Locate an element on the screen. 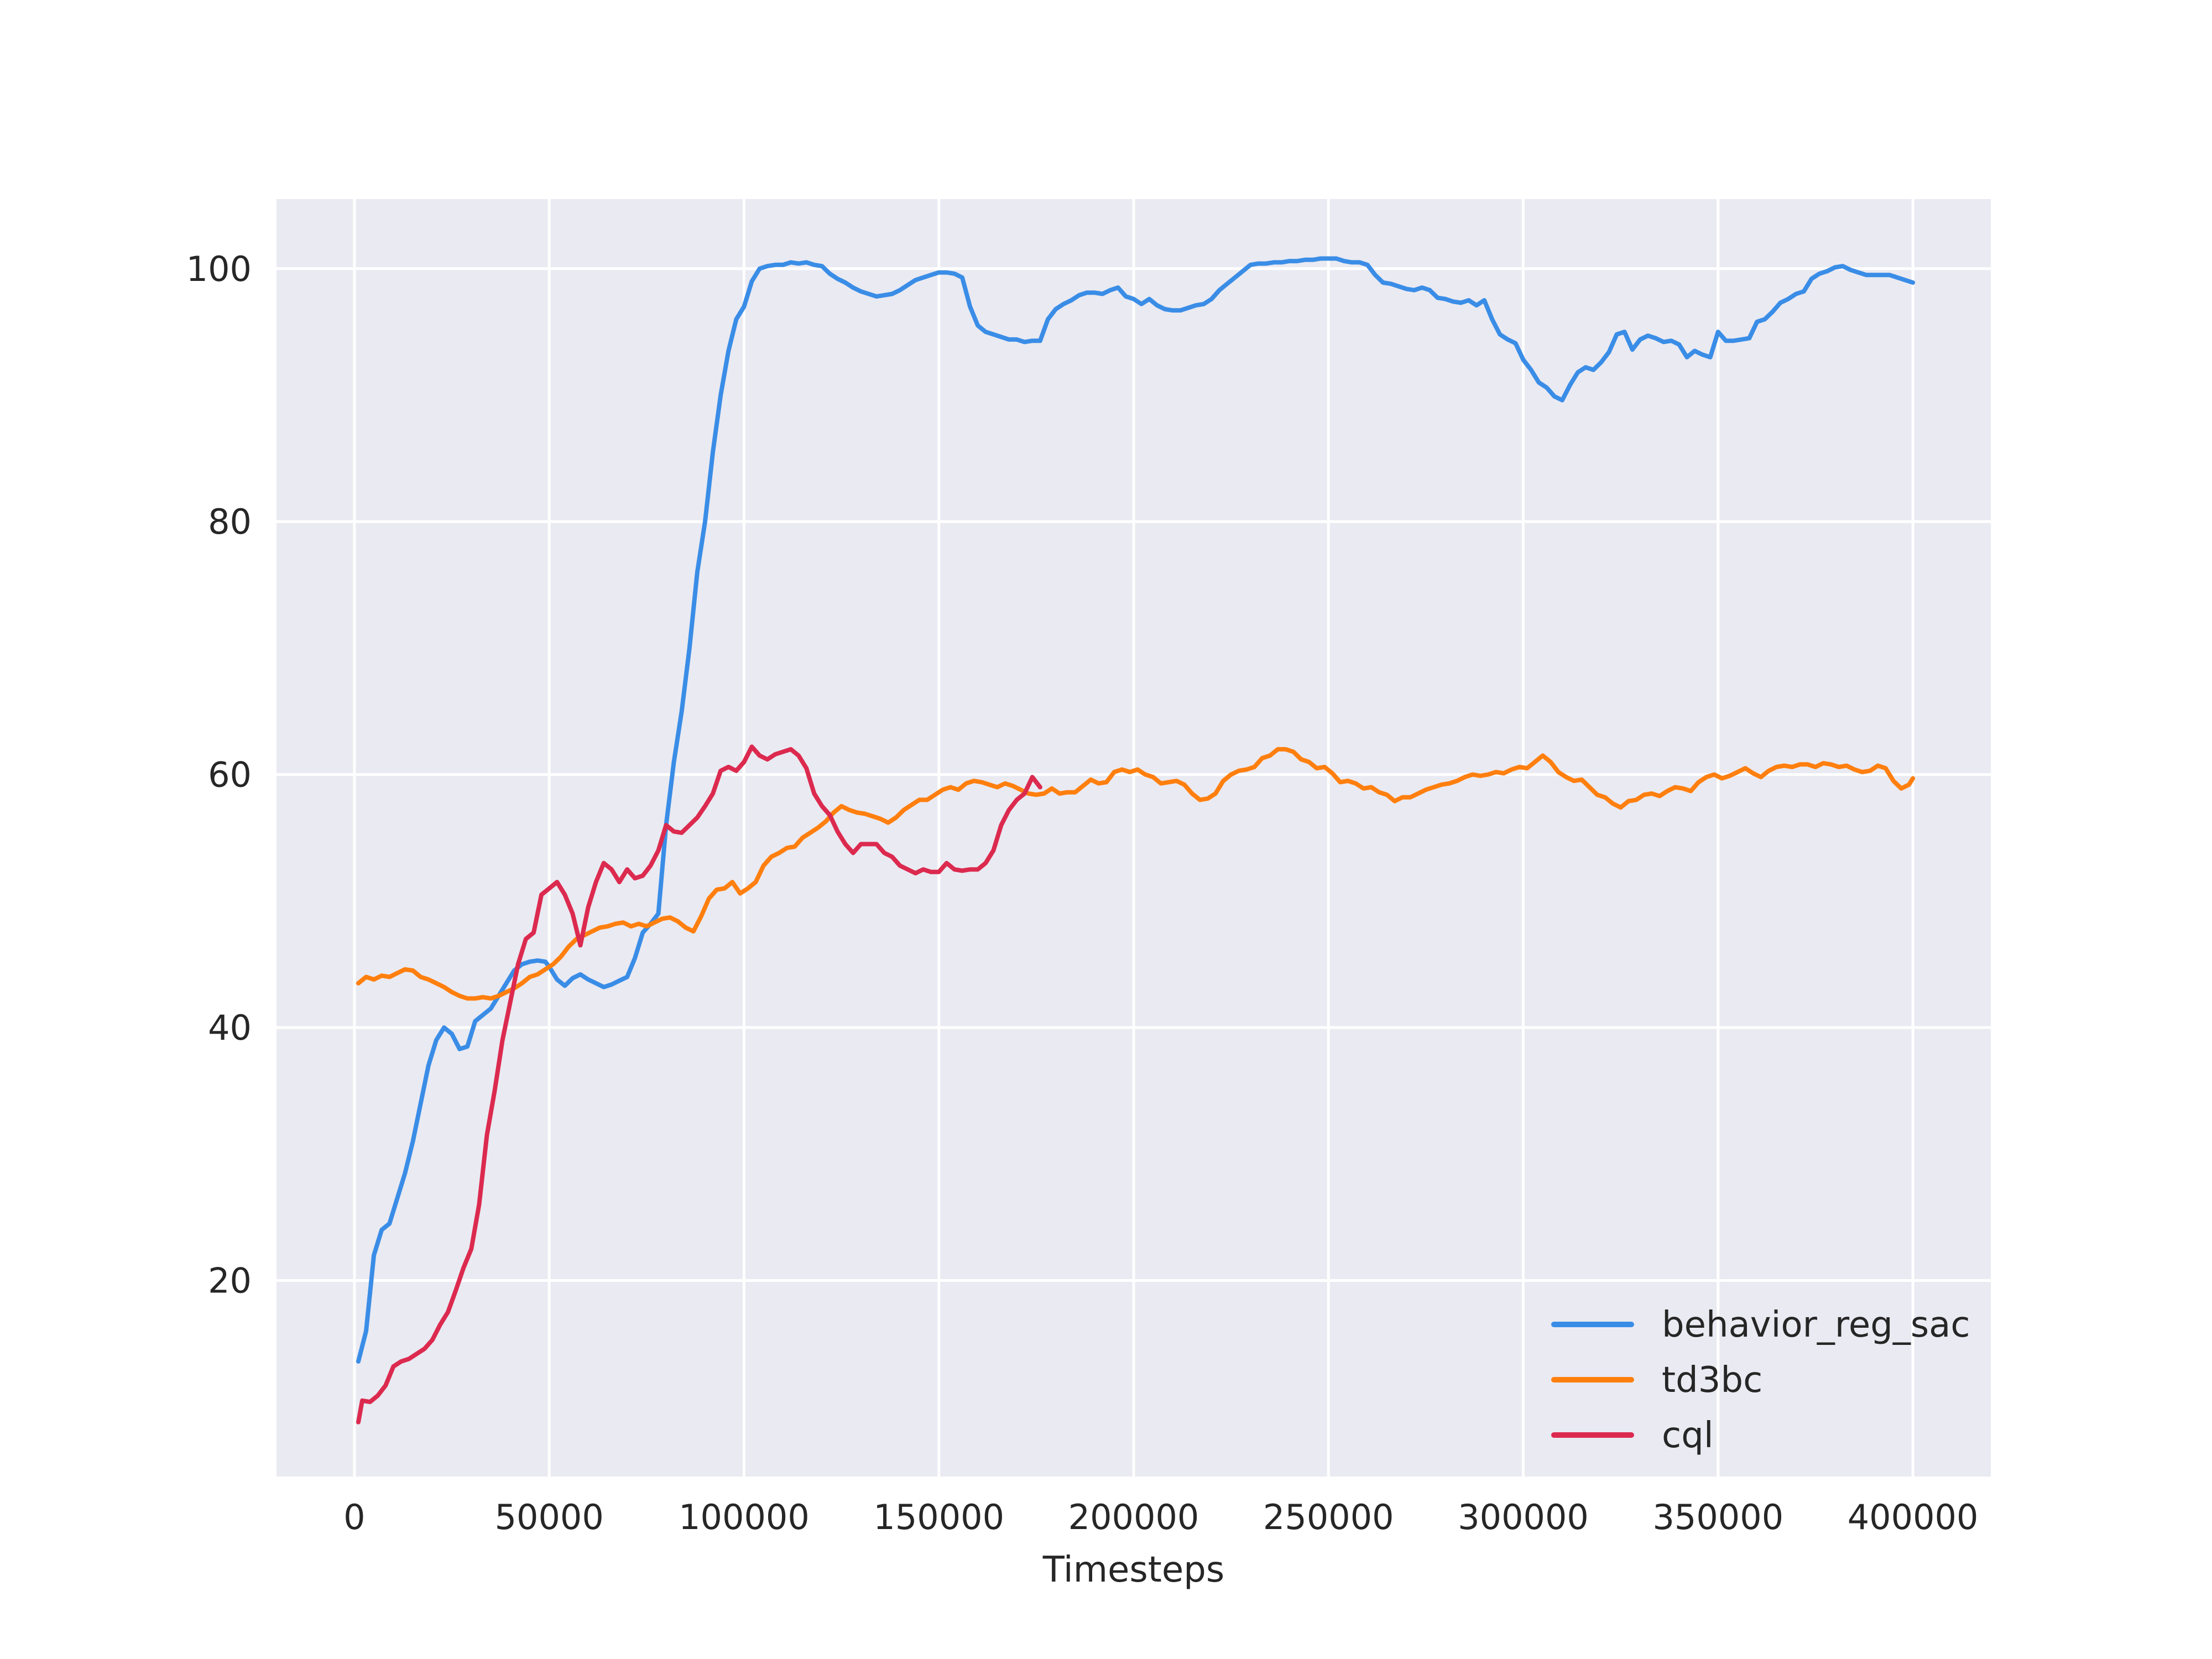 The image size is (2212, 1659). y-tick-label: 100 is located at coordinates (219, 269).